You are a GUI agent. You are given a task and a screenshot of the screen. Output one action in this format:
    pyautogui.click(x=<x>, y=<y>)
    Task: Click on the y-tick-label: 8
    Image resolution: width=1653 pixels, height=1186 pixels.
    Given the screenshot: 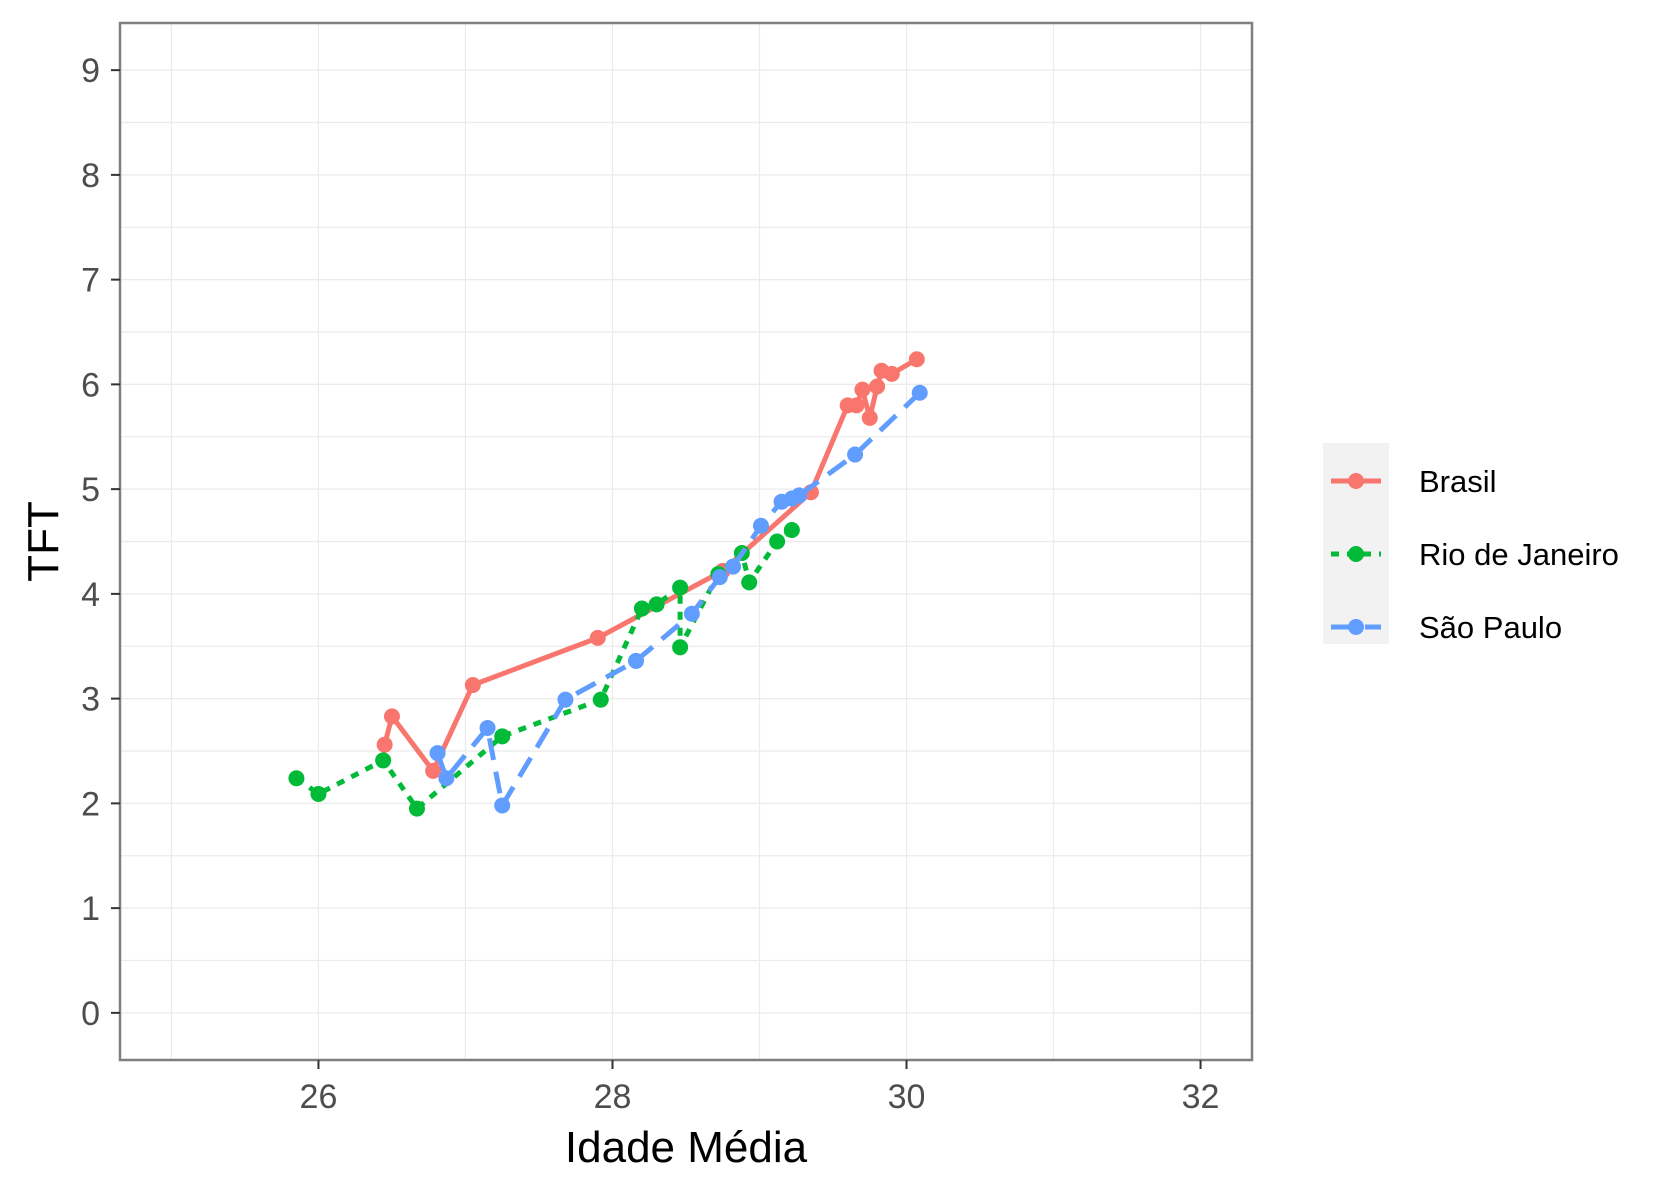 What is the action you would take?
    pyautogui.click(x=90, y=176)
    